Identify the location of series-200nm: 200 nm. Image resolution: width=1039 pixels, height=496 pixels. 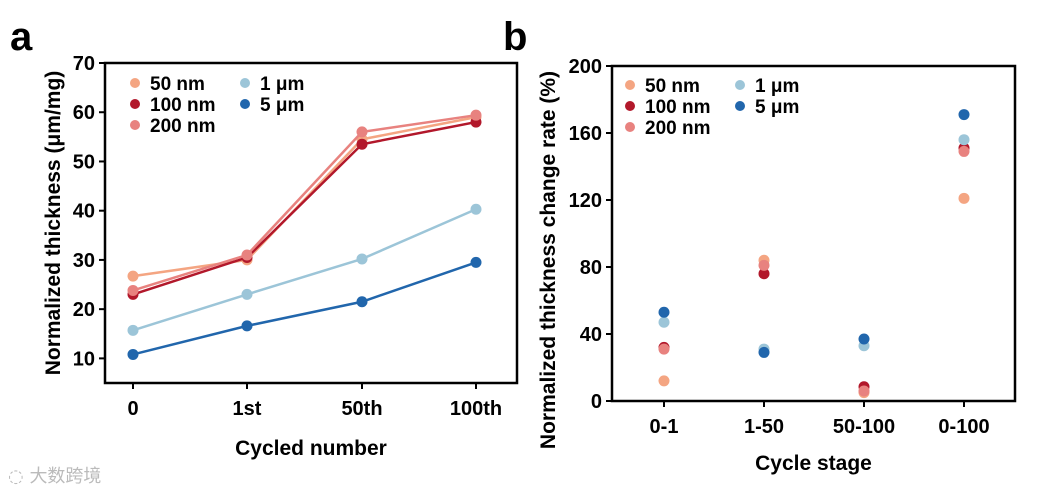
(304, 202).